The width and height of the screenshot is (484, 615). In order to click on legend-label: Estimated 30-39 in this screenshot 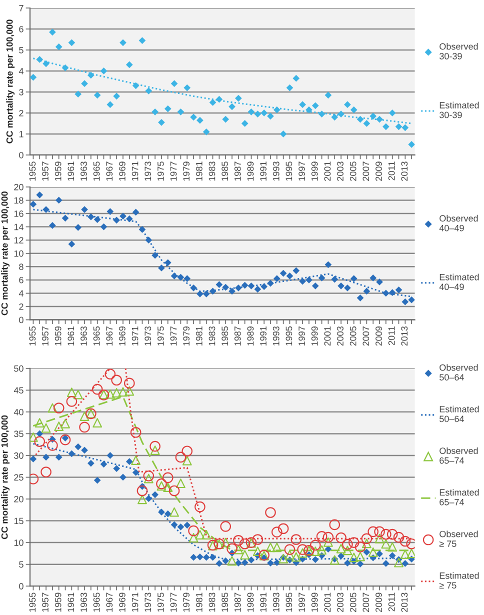, I will do `click(459, 110)`.